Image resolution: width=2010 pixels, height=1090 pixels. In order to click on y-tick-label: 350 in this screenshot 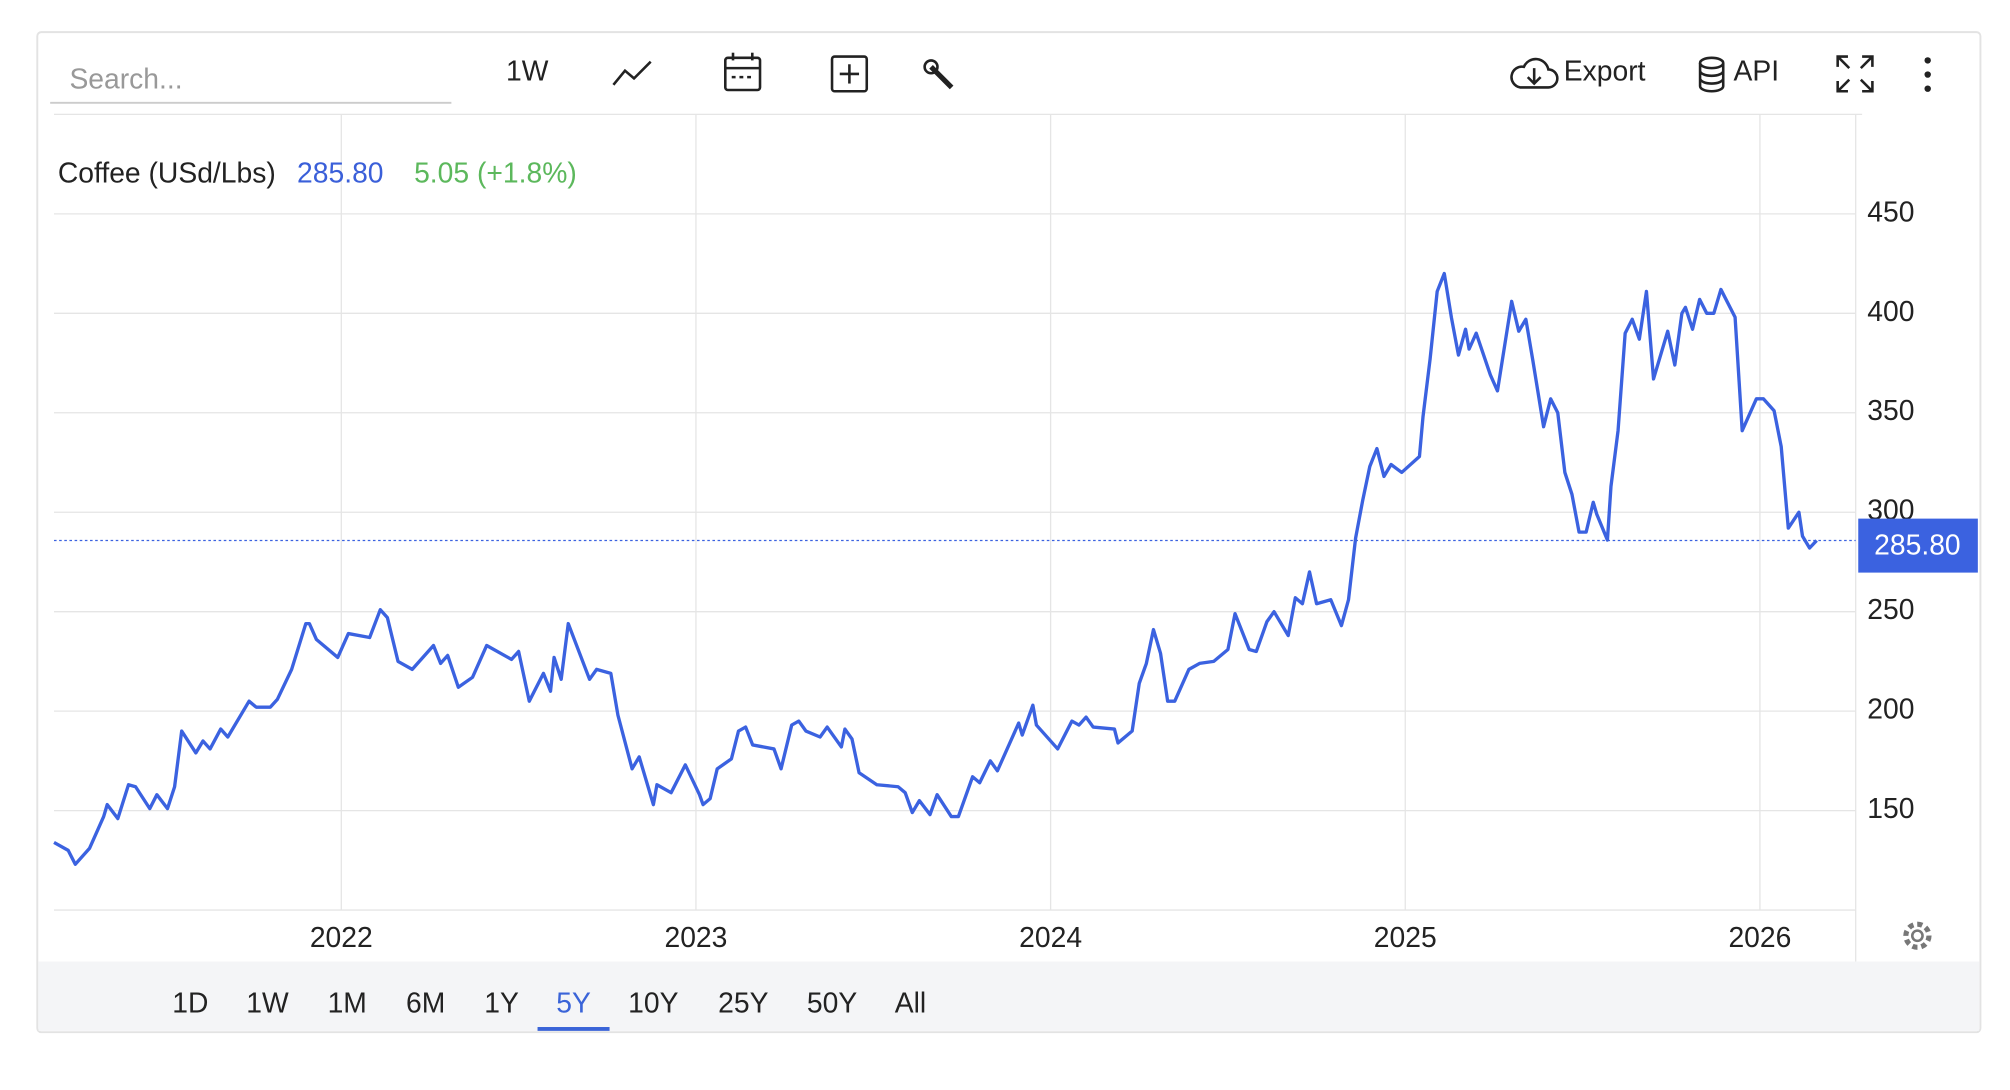, I will do `click(1890, 410)`.